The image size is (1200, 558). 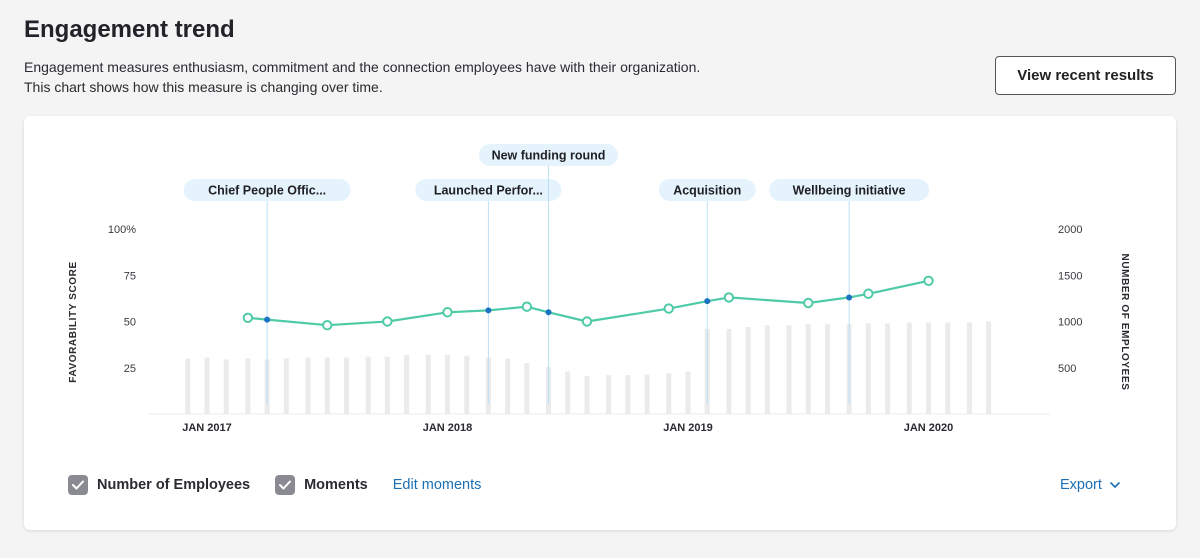 What do you see at coordinates (588, 303) in the screenshot?
I see `engagement-line` at bounding box center [588, 303].